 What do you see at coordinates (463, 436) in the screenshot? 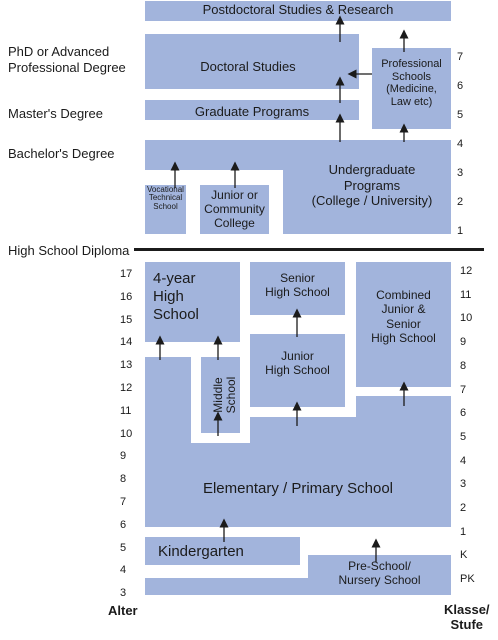
I see `grade-7: 5` at bounding box center [463, 436].